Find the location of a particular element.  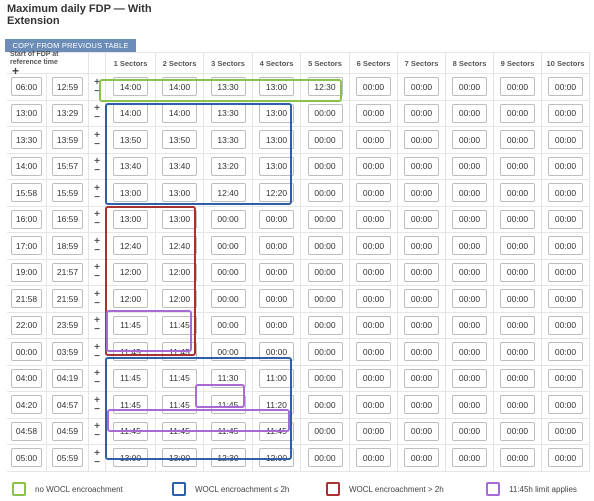

start-from-input: 13:00 is located at coordinates (26, 113).